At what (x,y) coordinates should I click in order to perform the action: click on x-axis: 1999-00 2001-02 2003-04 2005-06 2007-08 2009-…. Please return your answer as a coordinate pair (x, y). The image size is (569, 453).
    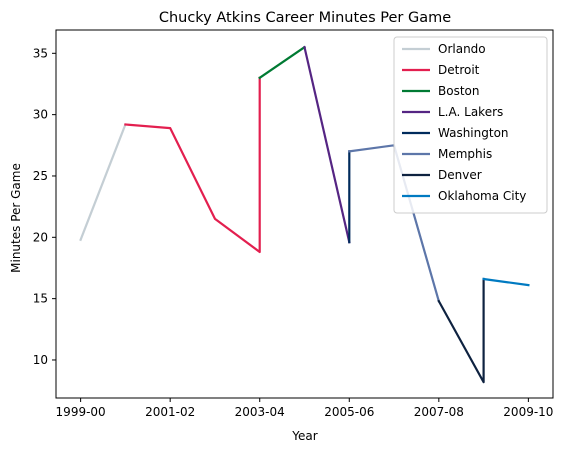
    Looking at the image, I should click on (304, 408).